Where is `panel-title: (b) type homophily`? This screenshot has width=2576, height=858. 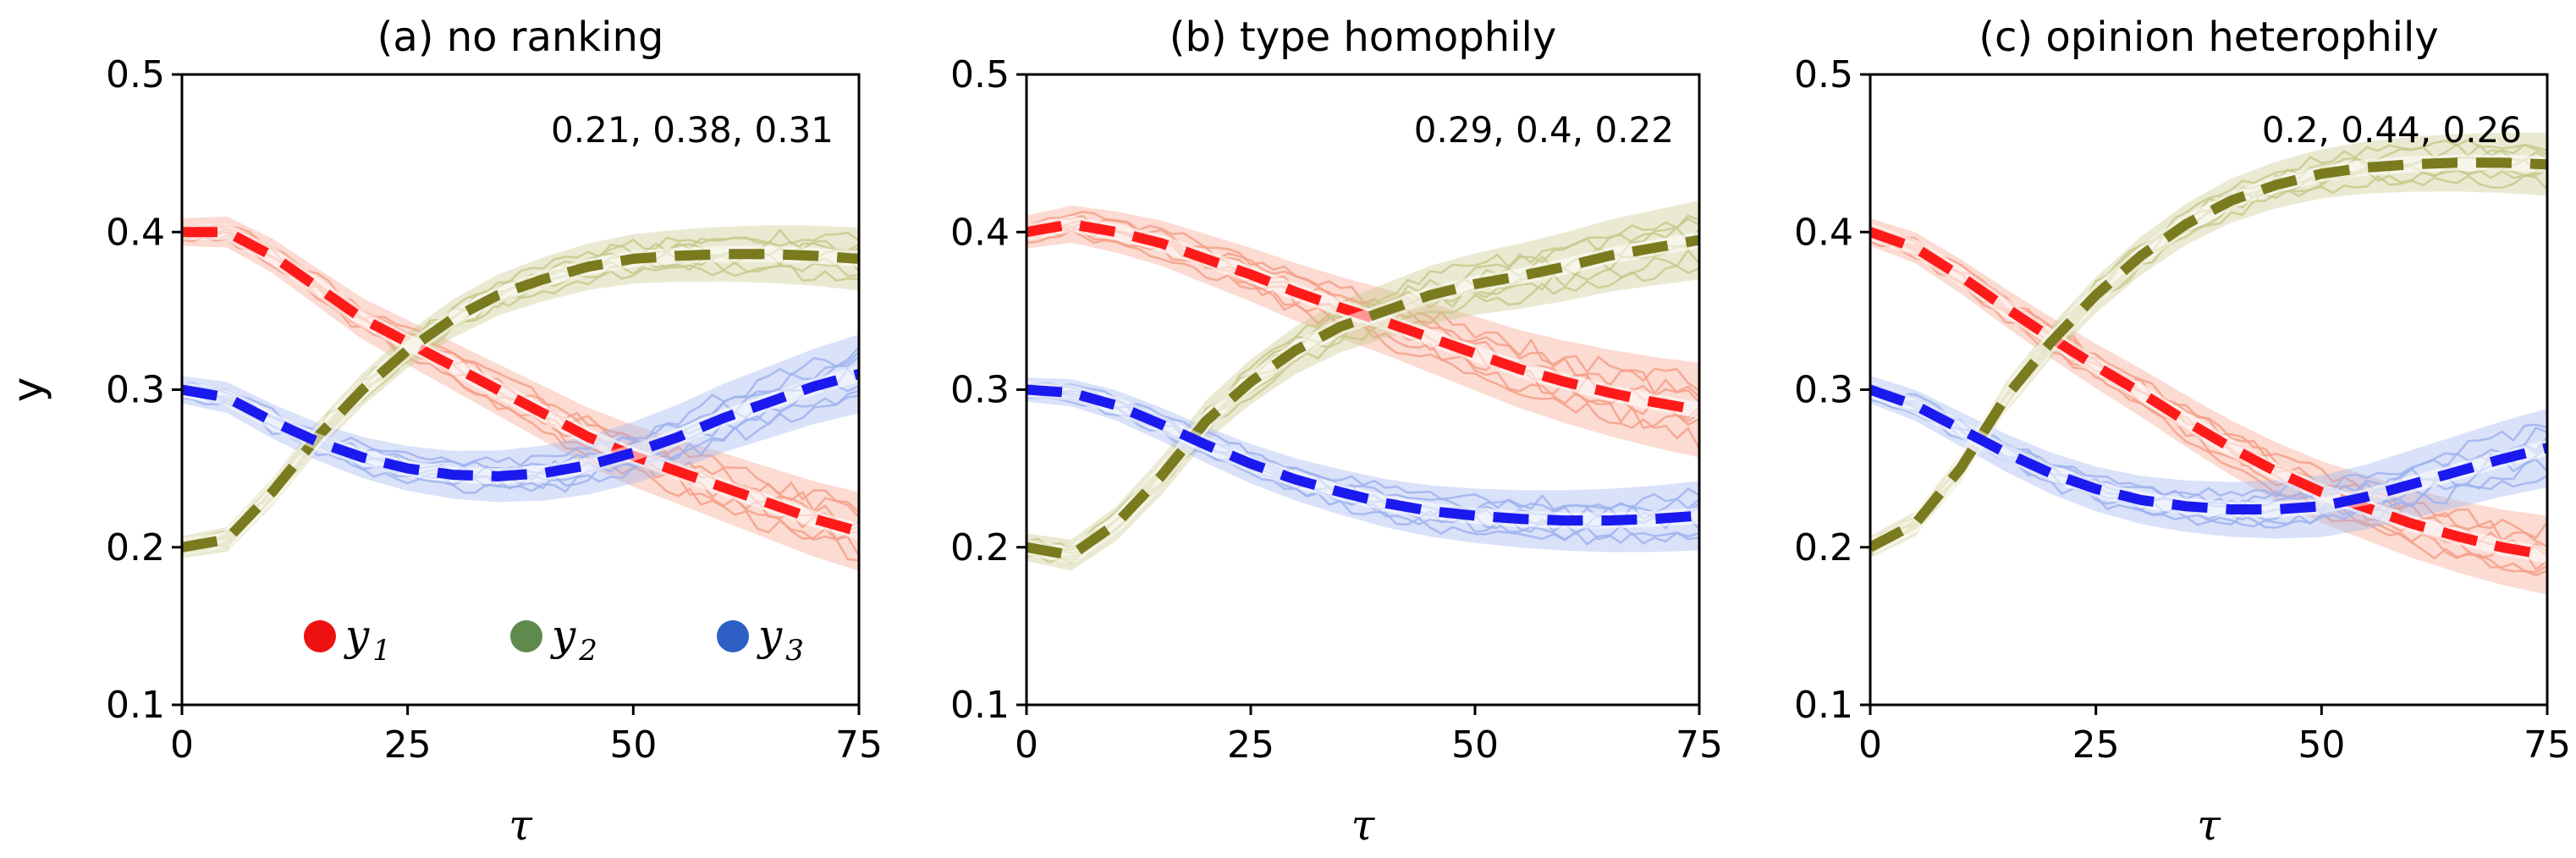
panel-title: (b) type homophily is located at coordinates (1363, 37).